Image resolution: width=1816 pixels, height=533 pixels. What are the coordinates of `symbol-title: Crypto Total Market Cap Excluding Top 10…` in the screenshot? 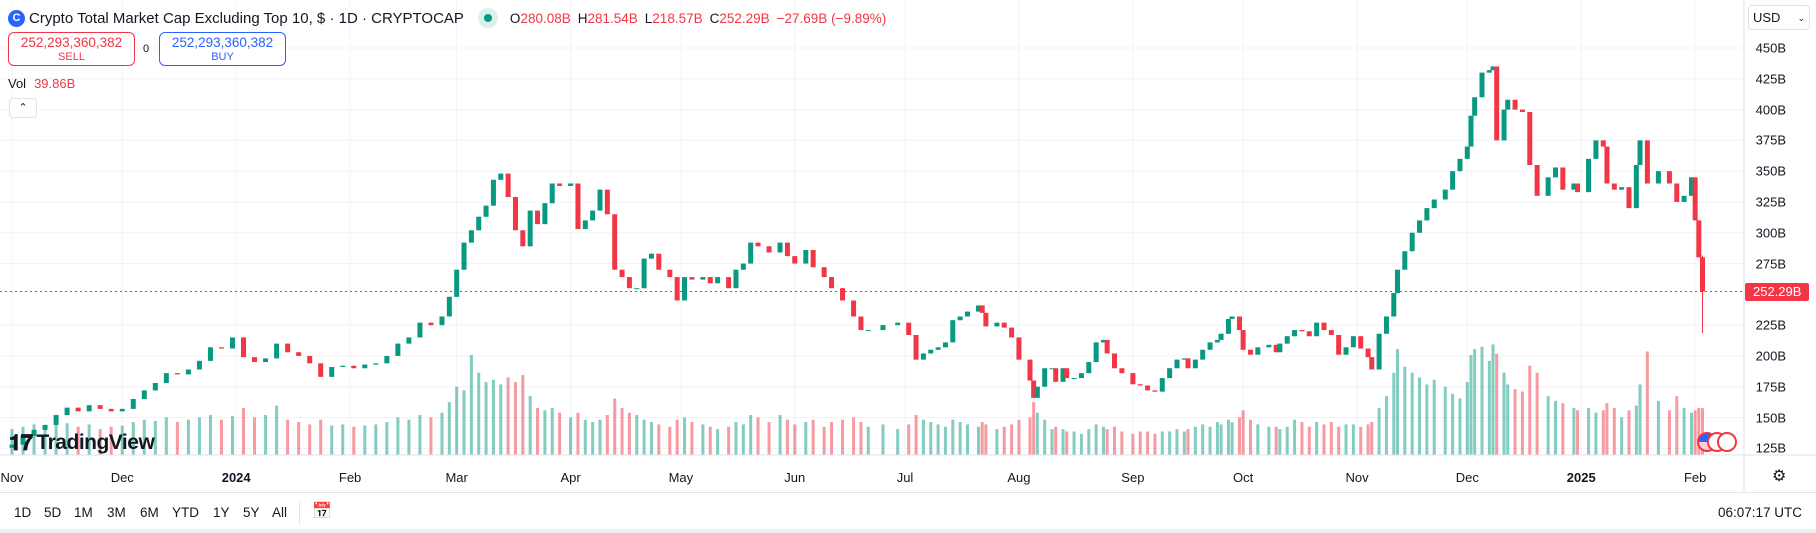 It's located at (246, 18).